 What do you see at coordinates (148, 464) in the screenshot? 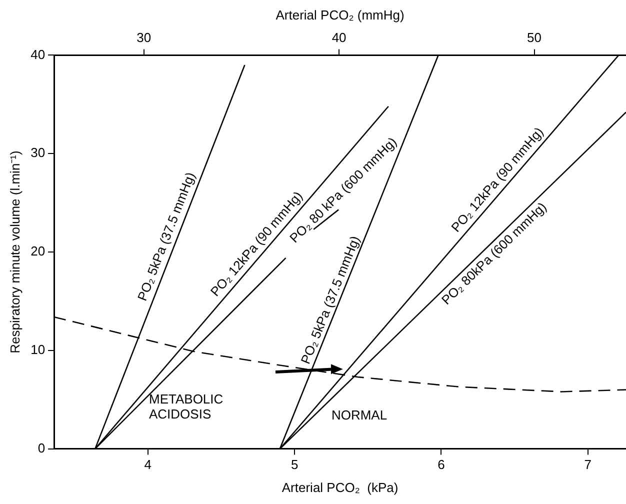
I see `x-tick-label: 4` at bounding box center [148, 464].